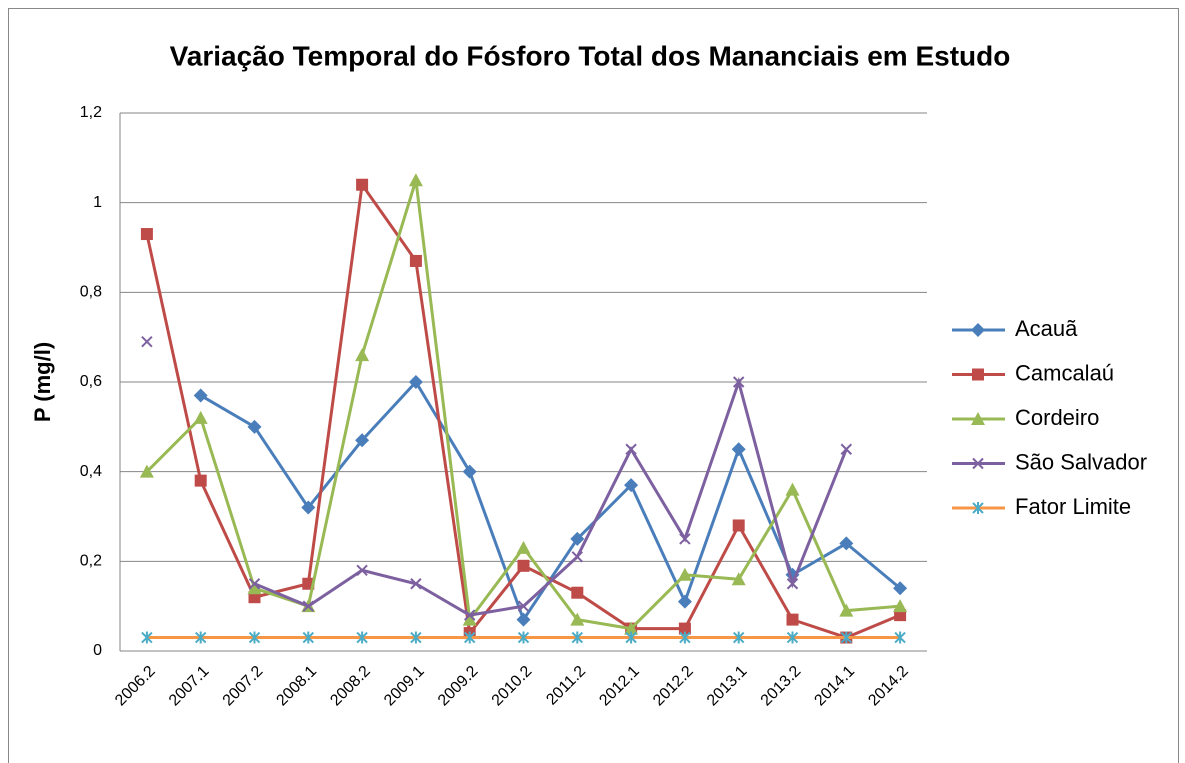 The image size is (1185, 763). Describe the element at coordinates (97, 650) in the screenshot. I see `y-tick-label: 0` at that location.